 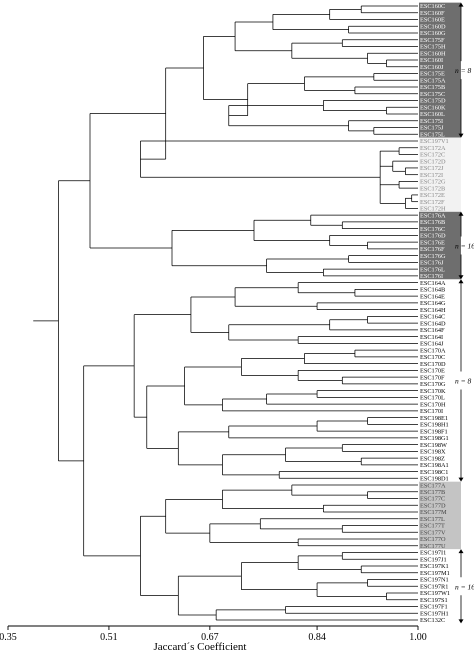 I want to click on group-bands, so click(x=440, y=276).